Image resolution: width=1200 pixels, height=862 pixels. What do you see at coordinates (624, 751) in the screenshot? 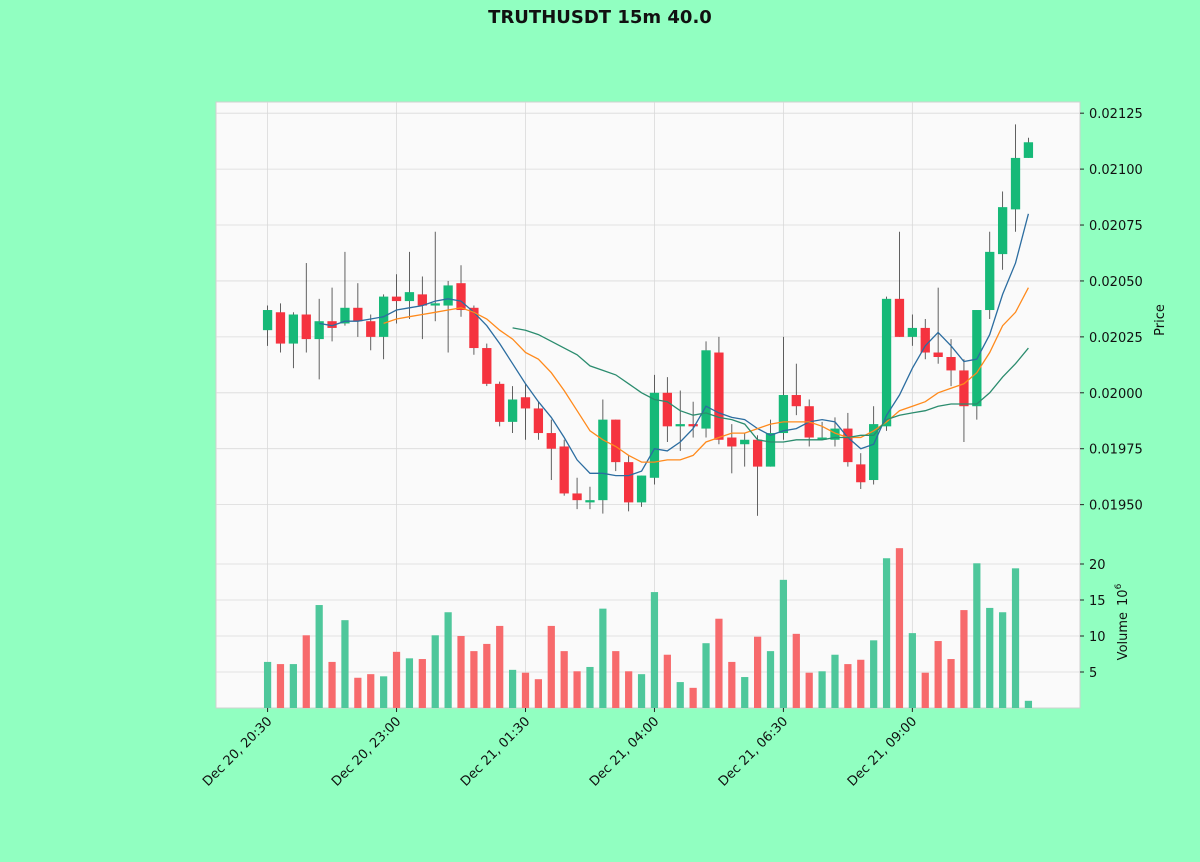
I see `x-tick-label: Dec 21, 04:00` at bounding box center [624, 751].